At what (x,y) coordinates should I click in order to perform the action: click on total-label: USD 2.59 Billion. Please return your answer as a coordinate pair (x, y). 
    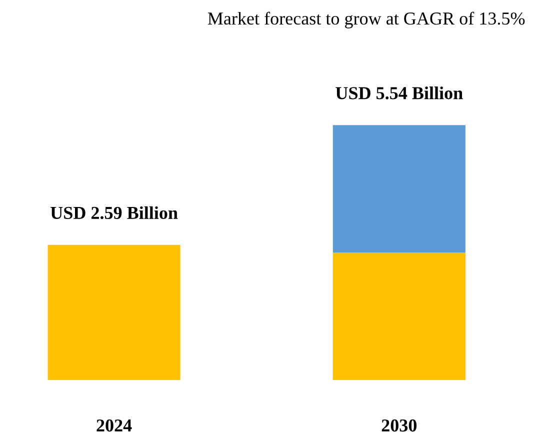
    Looking at the image, I should click on (114, 213).